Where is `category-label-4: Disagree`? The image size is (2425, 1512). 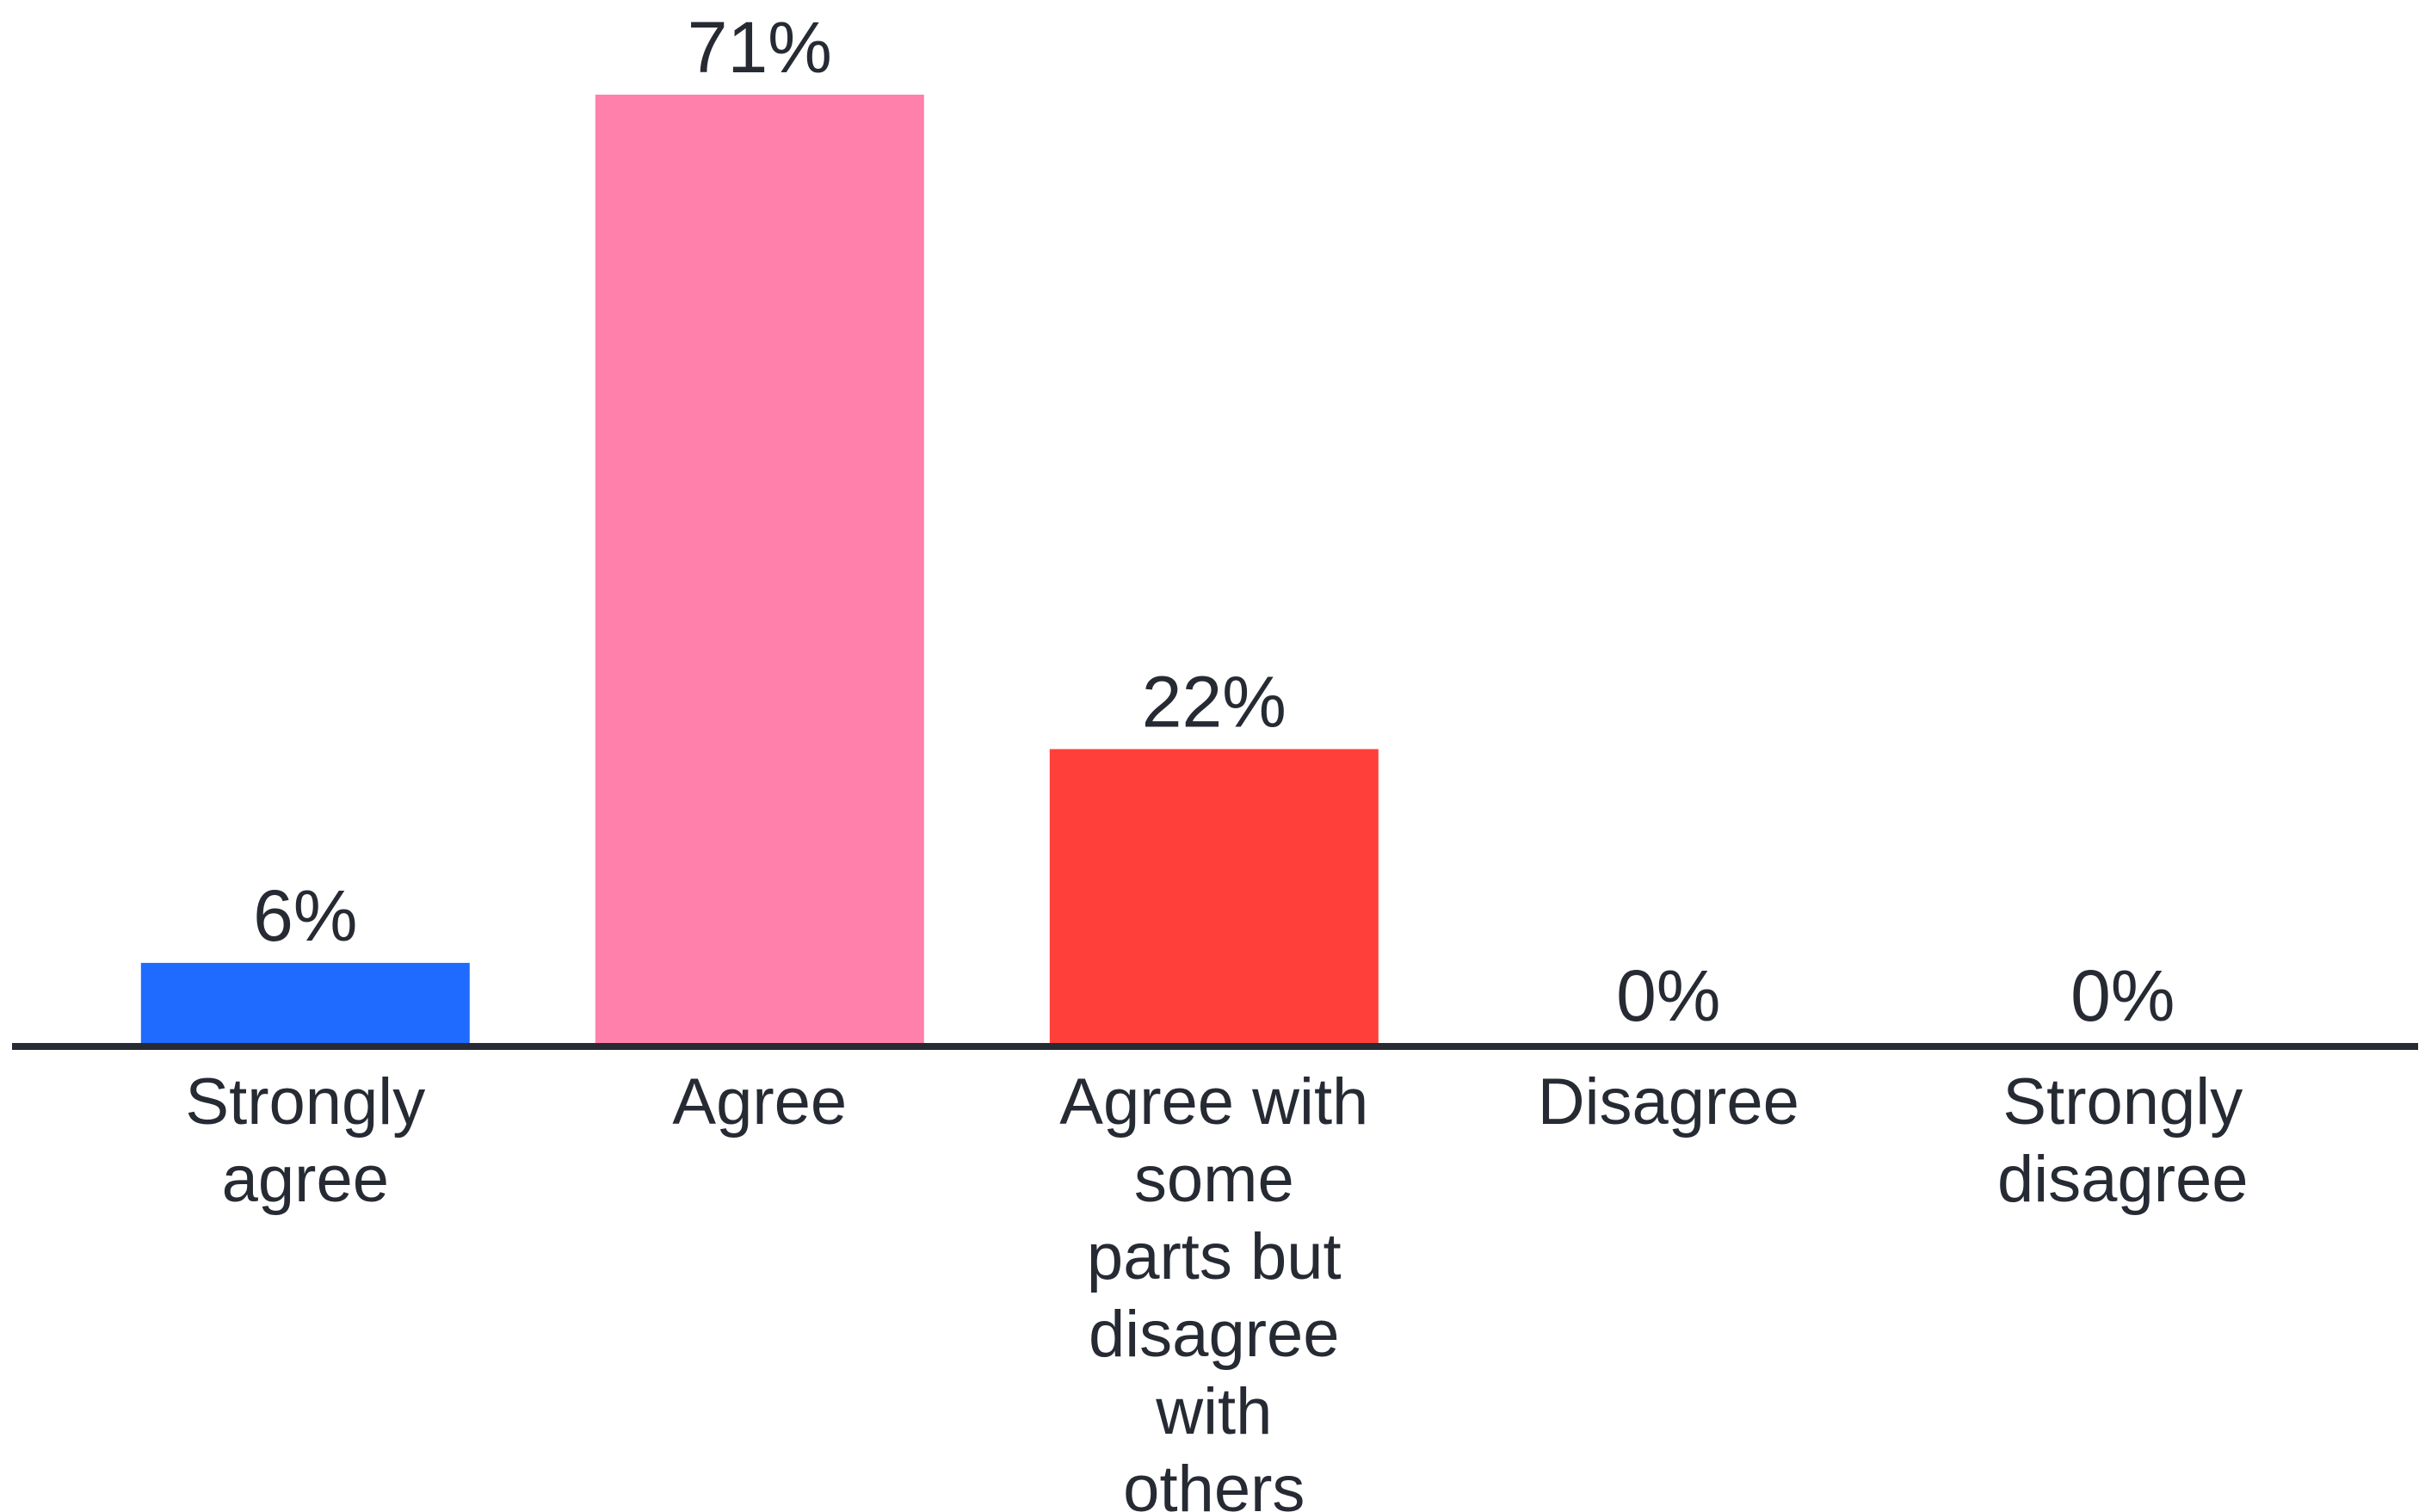
category-label-4: Disagree is located at coordinates (1668, 1102).